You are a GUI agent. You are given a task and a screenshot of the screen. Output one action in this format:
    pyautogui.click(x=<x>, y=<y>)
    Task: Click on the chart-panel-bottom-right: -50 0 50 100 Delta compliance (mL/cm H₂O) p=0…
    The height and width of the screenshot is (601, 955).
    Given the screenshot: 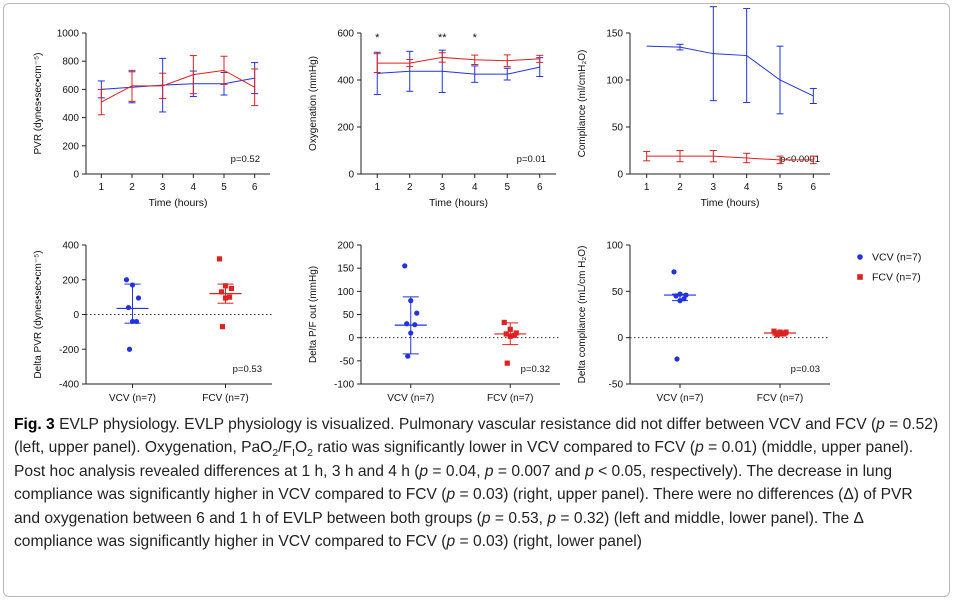 What is the action you would take?
    pyautogui.click(x=703, y=322)
    